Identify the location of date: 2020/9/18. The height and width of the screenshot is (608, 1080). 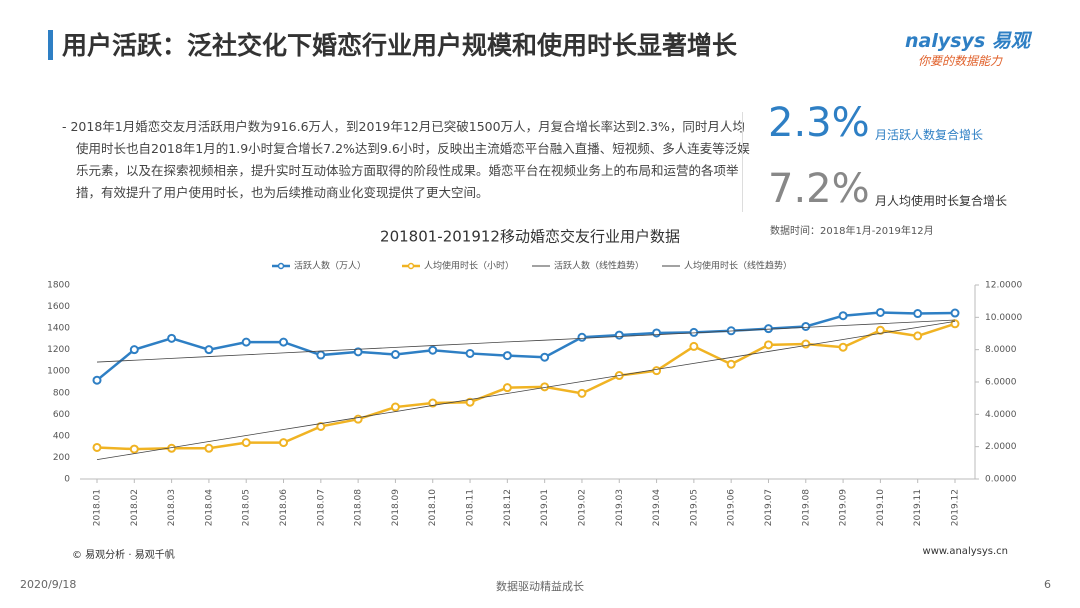
(48, 584).